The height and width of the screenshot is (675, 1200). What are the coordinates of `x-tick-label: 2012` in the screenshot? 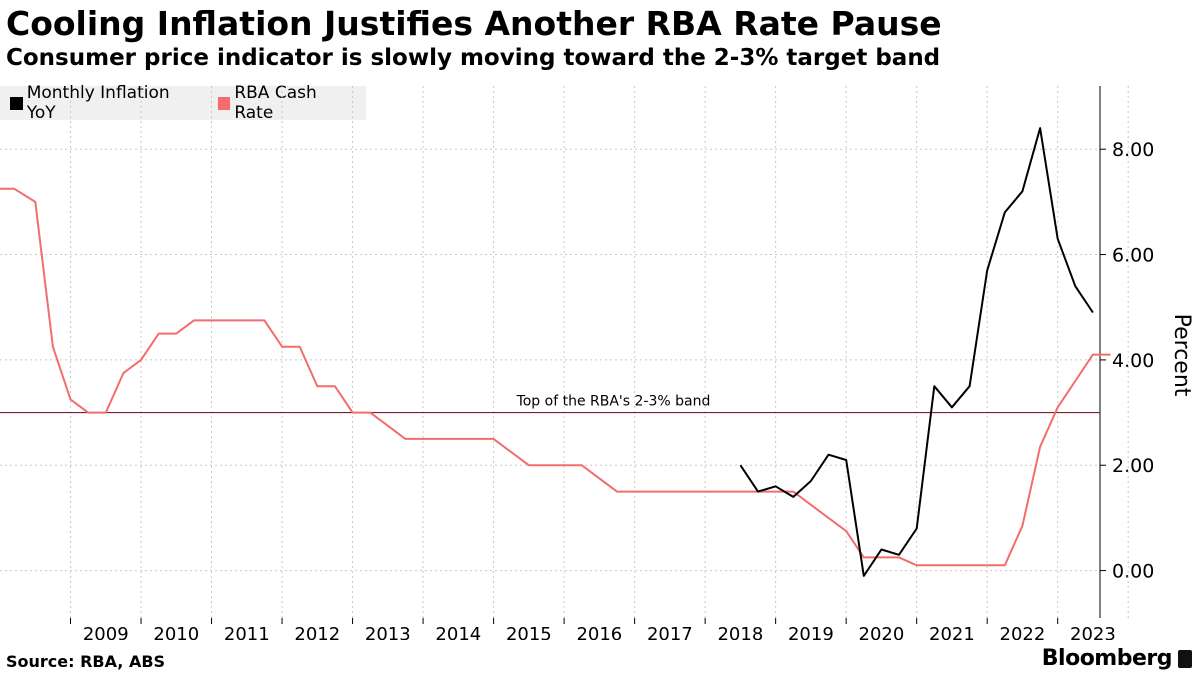 It's located at (317, 632).